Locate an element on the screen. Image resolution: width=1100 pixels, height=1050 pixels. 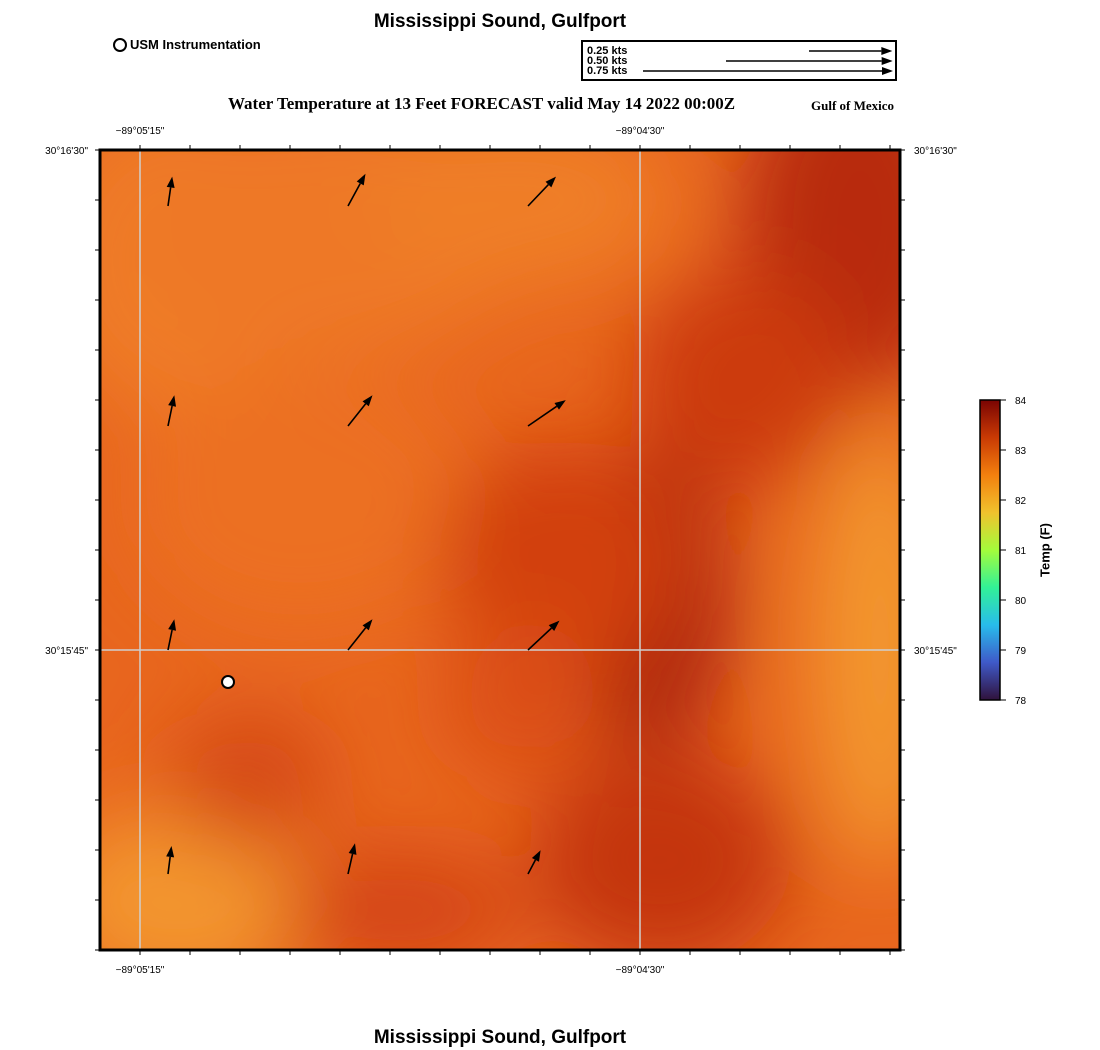
lat-label-right: 30°15'45" is located at coordinates (935, 651).